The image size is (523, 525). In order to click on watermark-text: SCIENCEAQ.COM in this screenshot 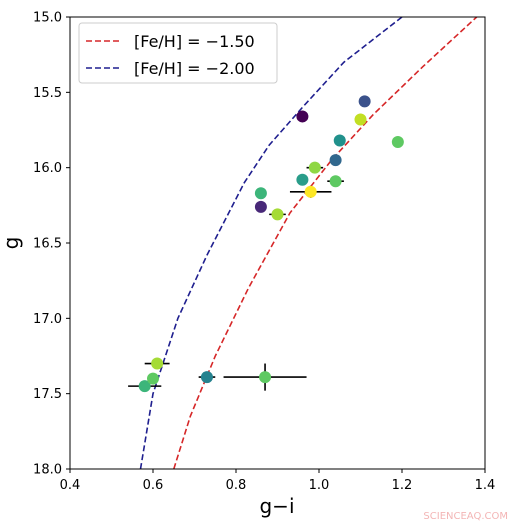, I will do `click(465, 516)`.